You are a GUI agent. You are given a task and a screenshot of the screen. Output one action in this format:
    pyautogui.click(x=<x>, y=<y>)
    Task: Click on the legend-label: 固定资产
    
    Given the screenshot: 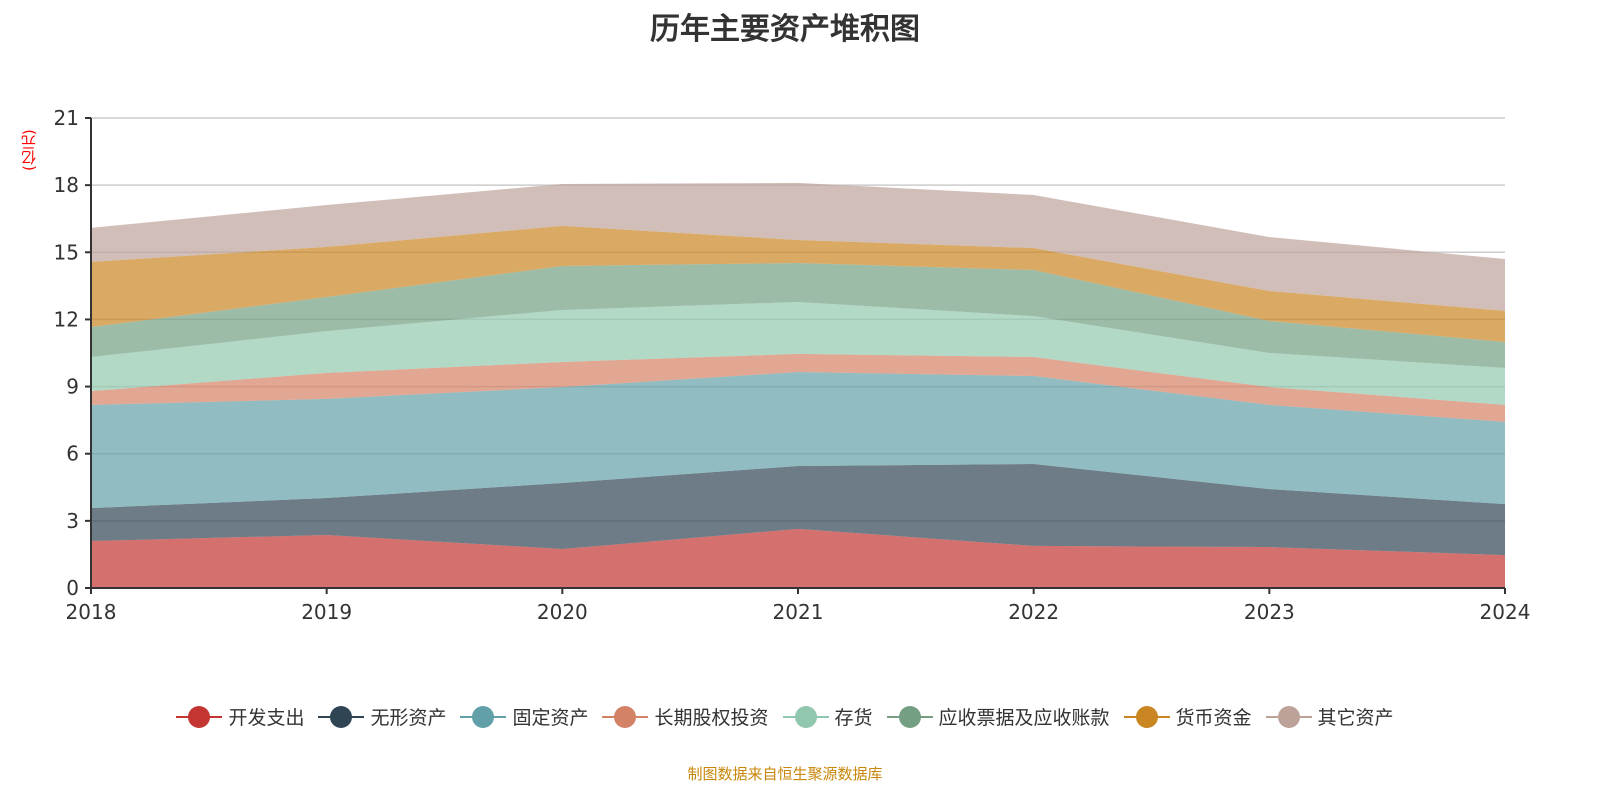 What is the action you would take?
    pyautogui.click(x=550, y=718)
    